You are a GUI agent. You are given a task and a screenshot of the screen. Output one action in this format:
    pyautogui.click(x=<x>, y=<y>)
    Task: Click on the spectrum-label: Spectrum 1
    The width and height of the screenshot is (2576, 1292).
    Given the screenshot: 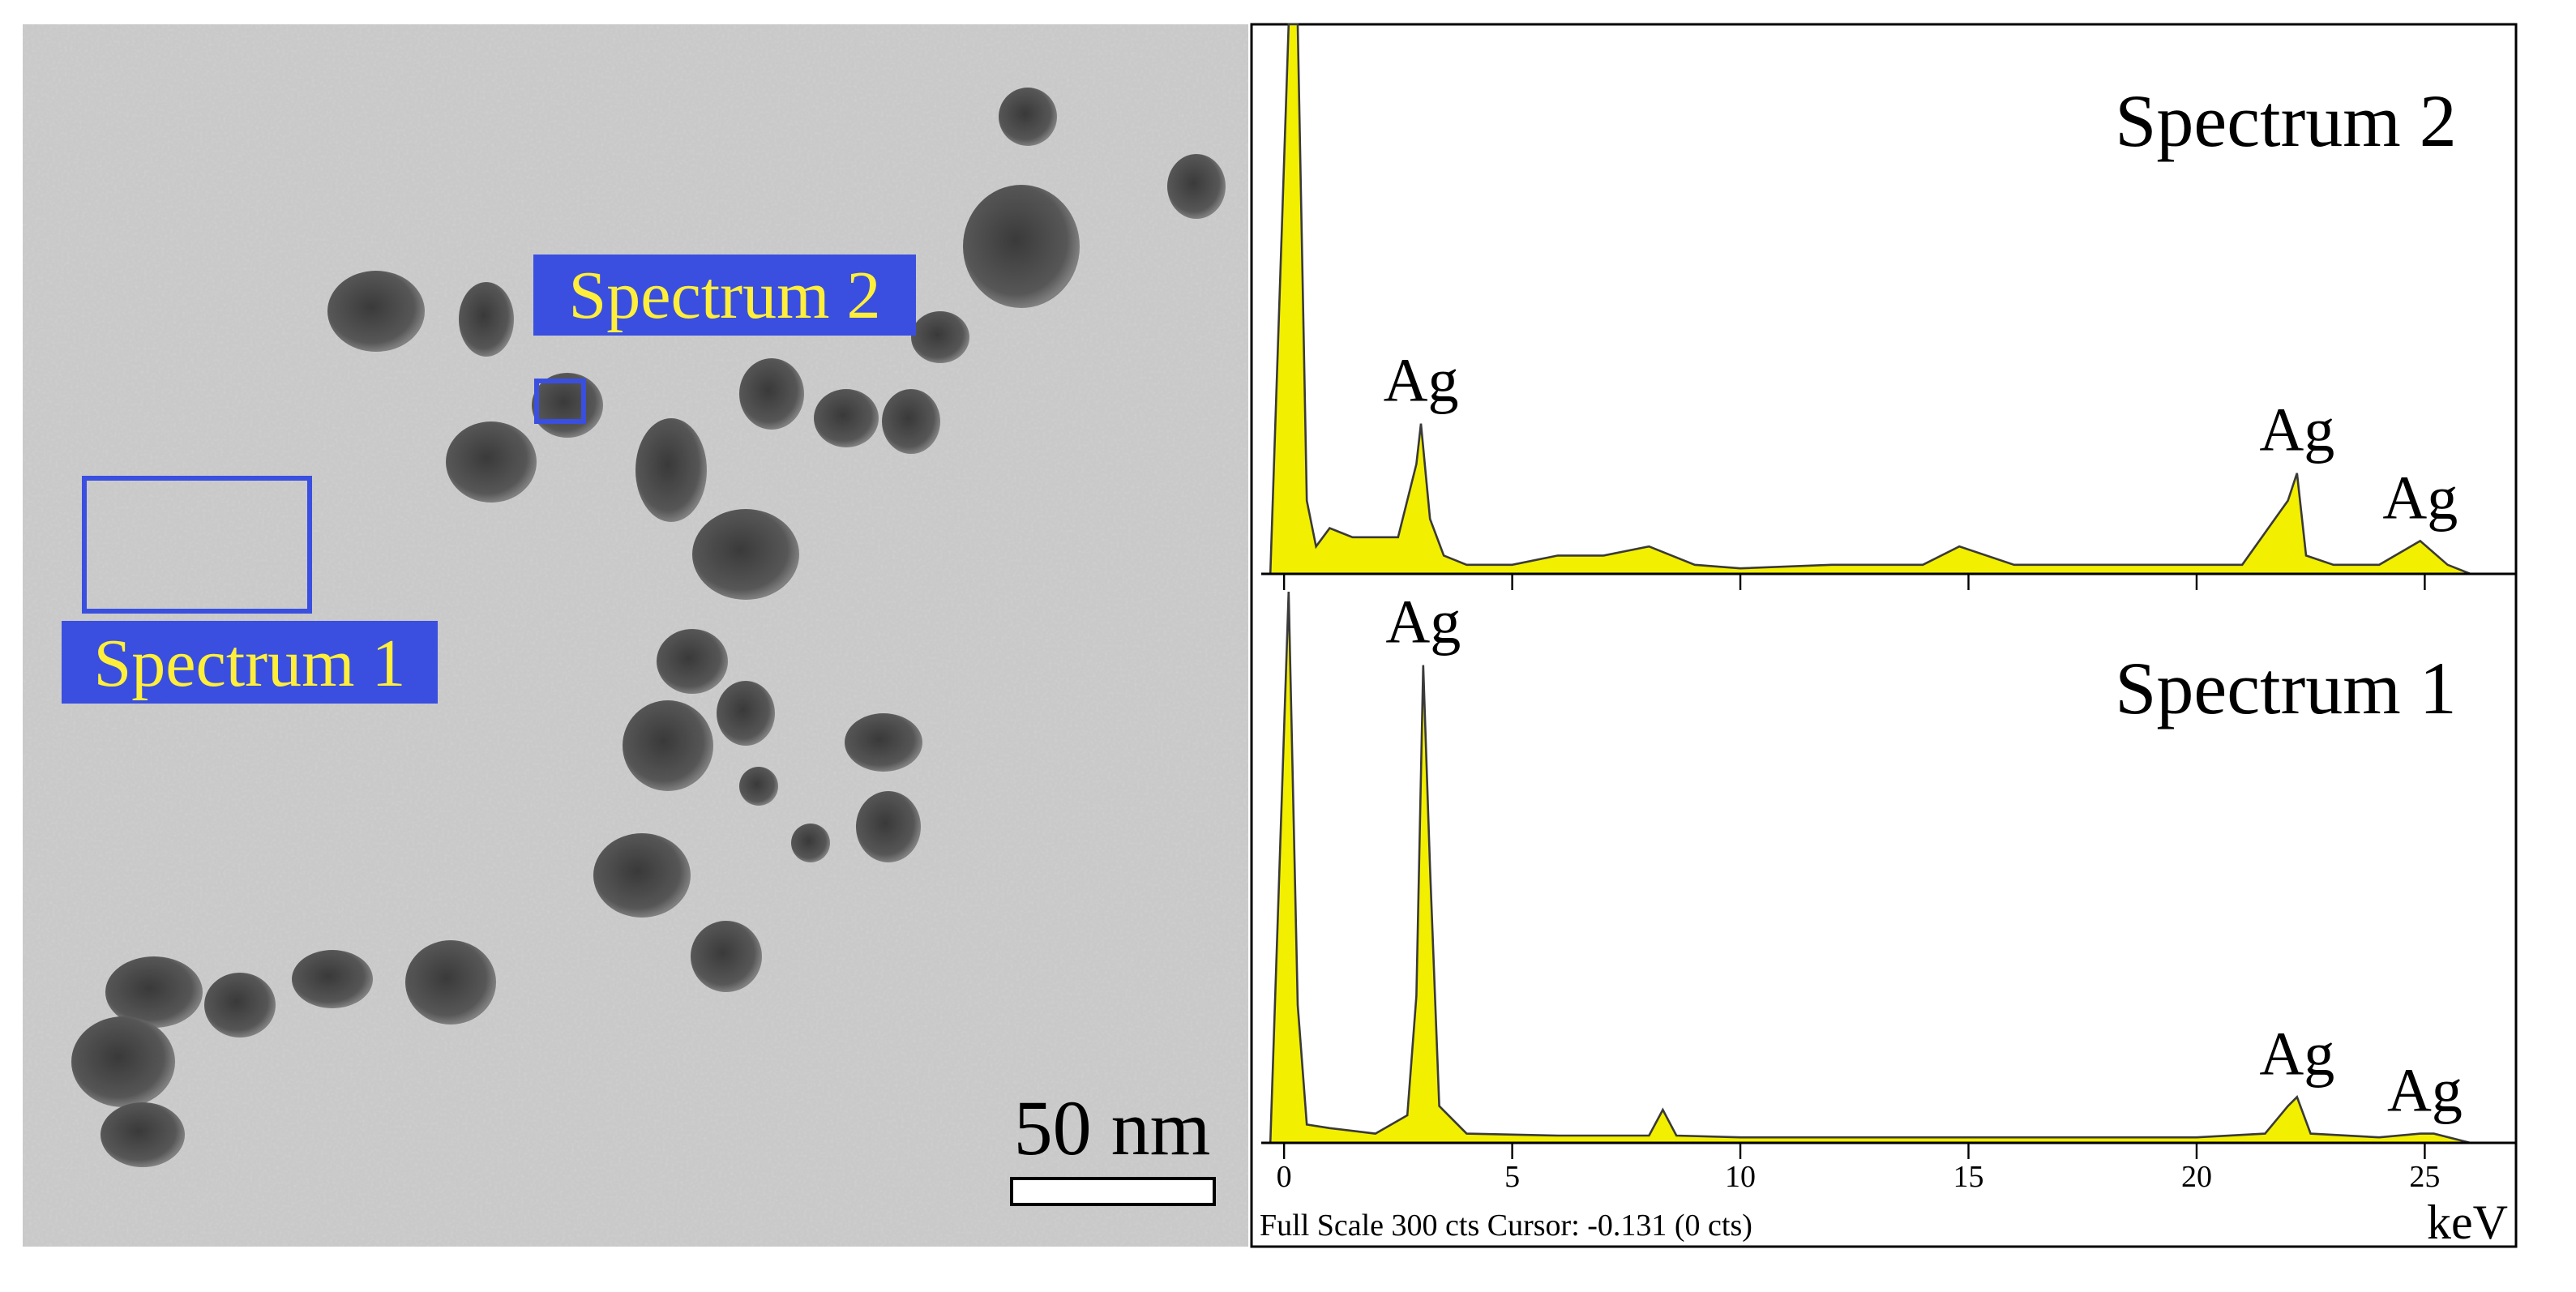 What is the action you would take?
    pyautogui.click(x=250, y=663)
    